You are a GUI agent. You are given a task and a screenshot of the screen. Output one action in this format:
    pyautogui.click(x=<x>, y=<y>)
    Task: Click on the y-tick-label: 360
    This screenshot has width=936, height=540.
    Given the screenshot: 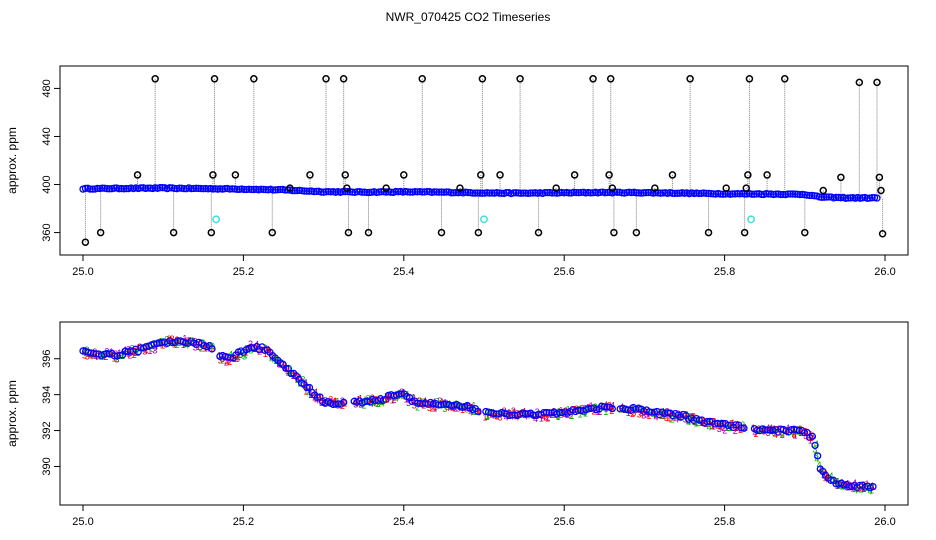 What is the action you would take?
    pyautogui.click(x=47, y=232)
    